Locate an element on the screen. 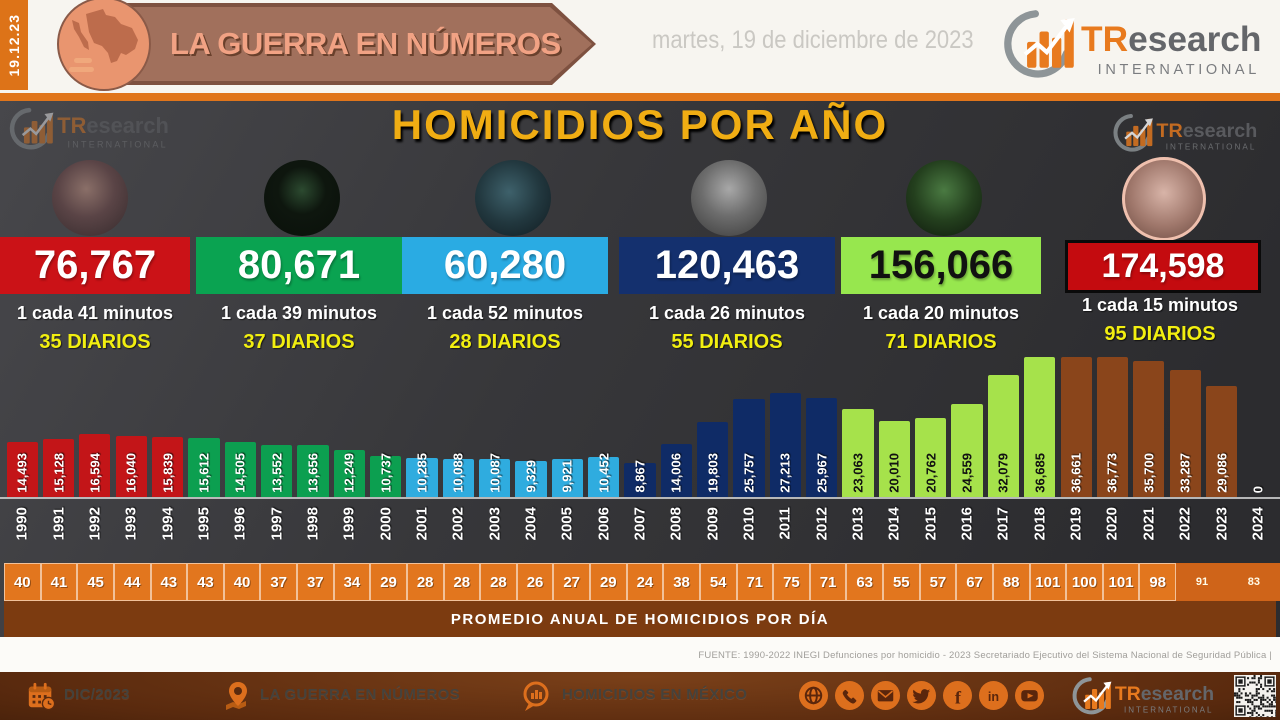 This screenshot has height=720, width=1280. x-tick-label: 2001 is located at coordinates (422, 524).